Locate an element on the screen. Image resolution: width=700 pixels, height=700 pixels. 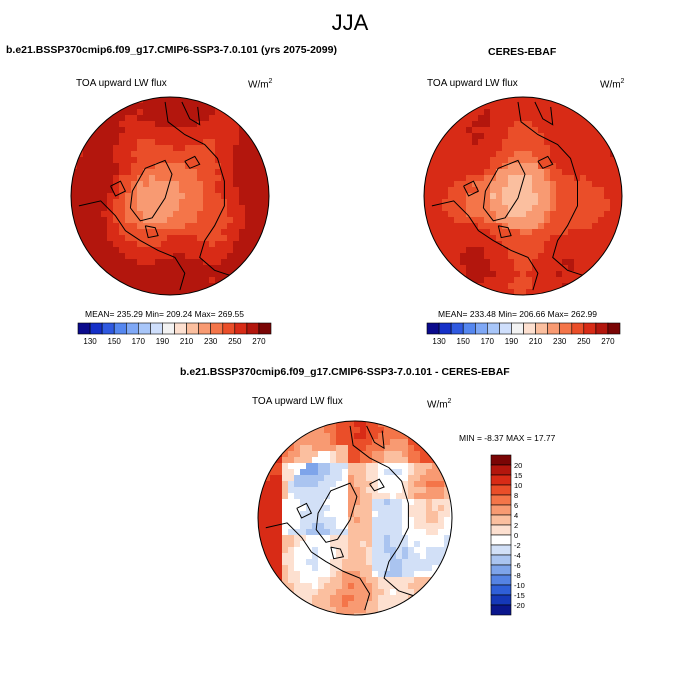
panel1-units: W/m2 is located at coordinates (260, 84).